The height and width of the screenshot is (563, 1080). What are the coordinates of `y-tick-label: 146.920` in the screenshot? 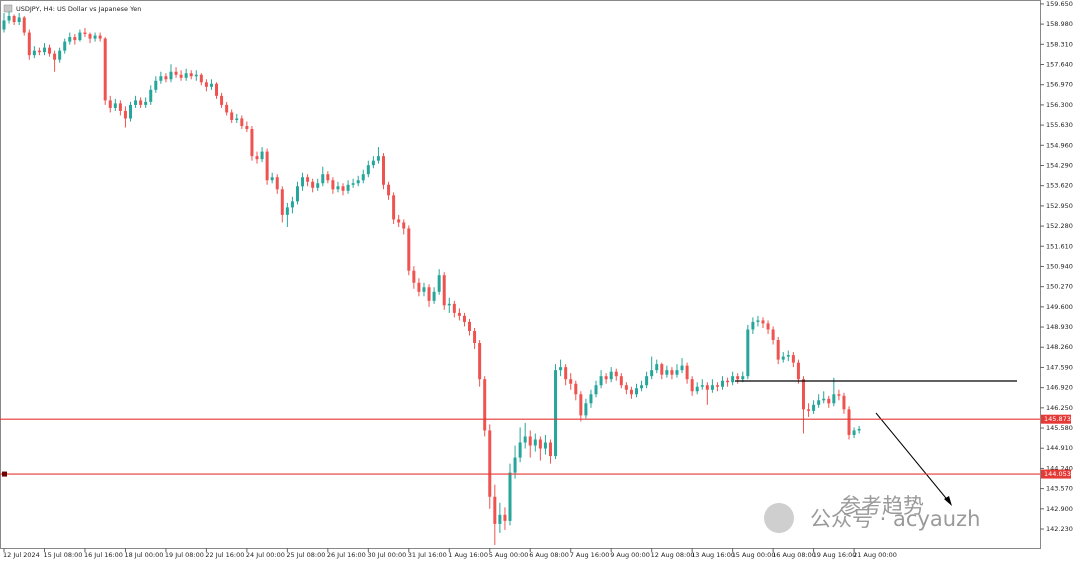 It's located at (1059, 388).